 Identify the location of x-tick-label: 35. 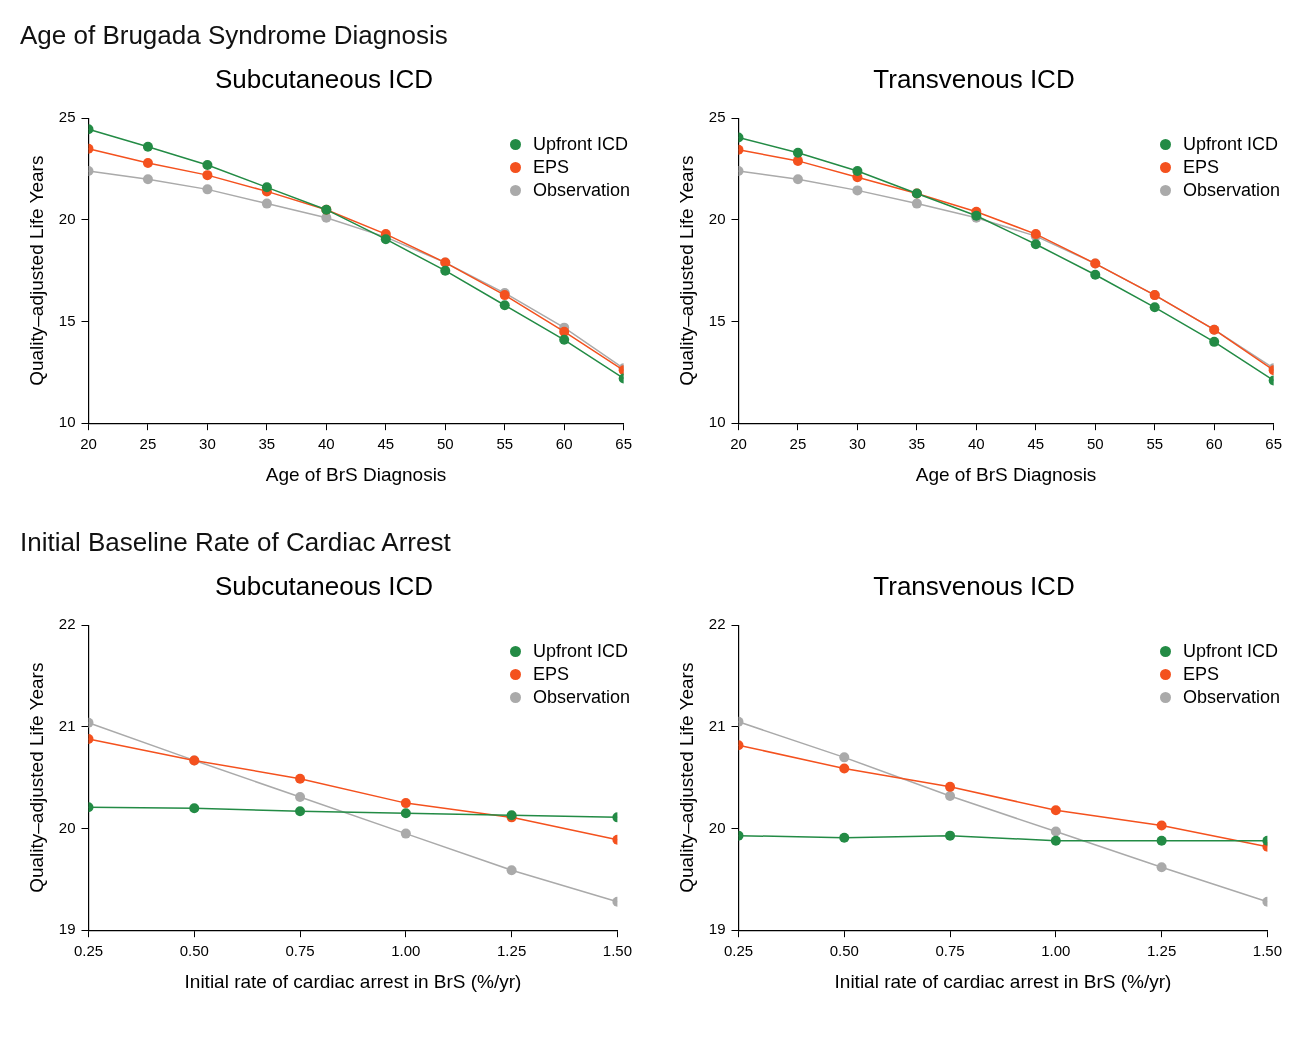
(267, 444).